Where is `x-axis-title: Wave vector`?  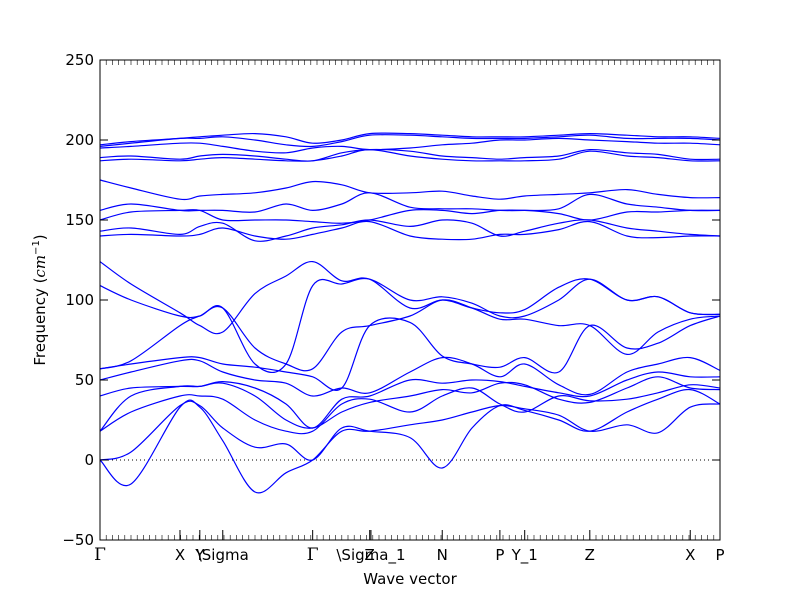 x-axis-title: Wave vector is located at coordinates (410, 579).